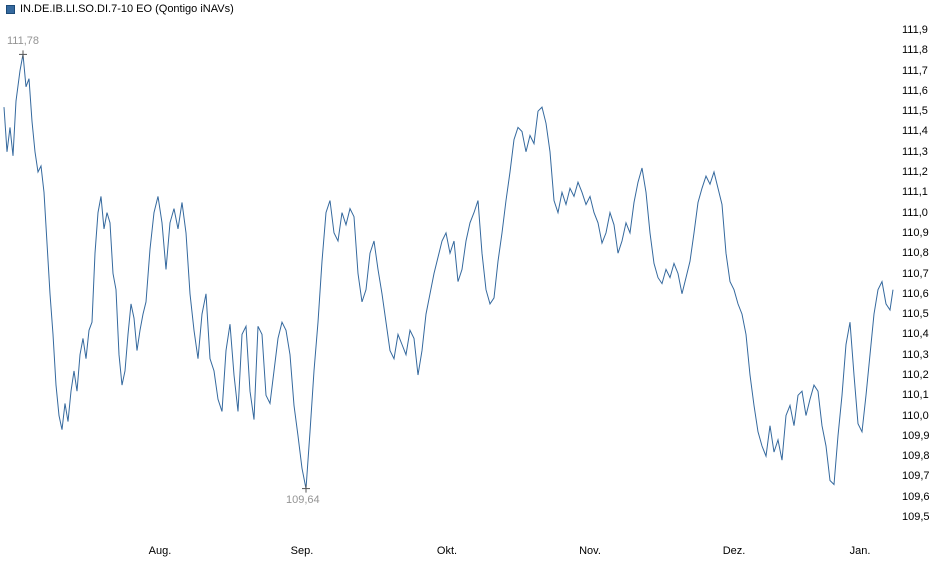 The height and width of the screenshot is (579, 940). What do you see at coordinates (302, 551) in the screenshot?
I see `x-axis-tick-label: Sep.` at bounding box center [302, 551].